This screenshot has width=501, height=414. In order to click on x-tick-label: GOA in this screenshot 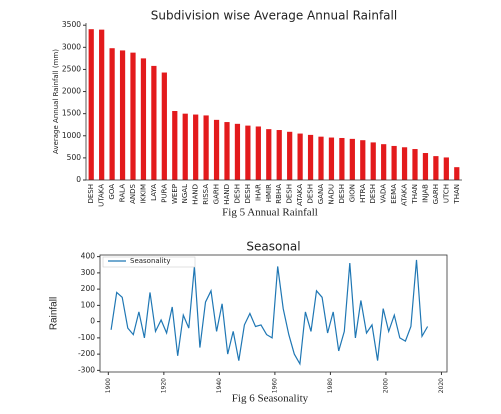, I will do `click(112, 192)`.